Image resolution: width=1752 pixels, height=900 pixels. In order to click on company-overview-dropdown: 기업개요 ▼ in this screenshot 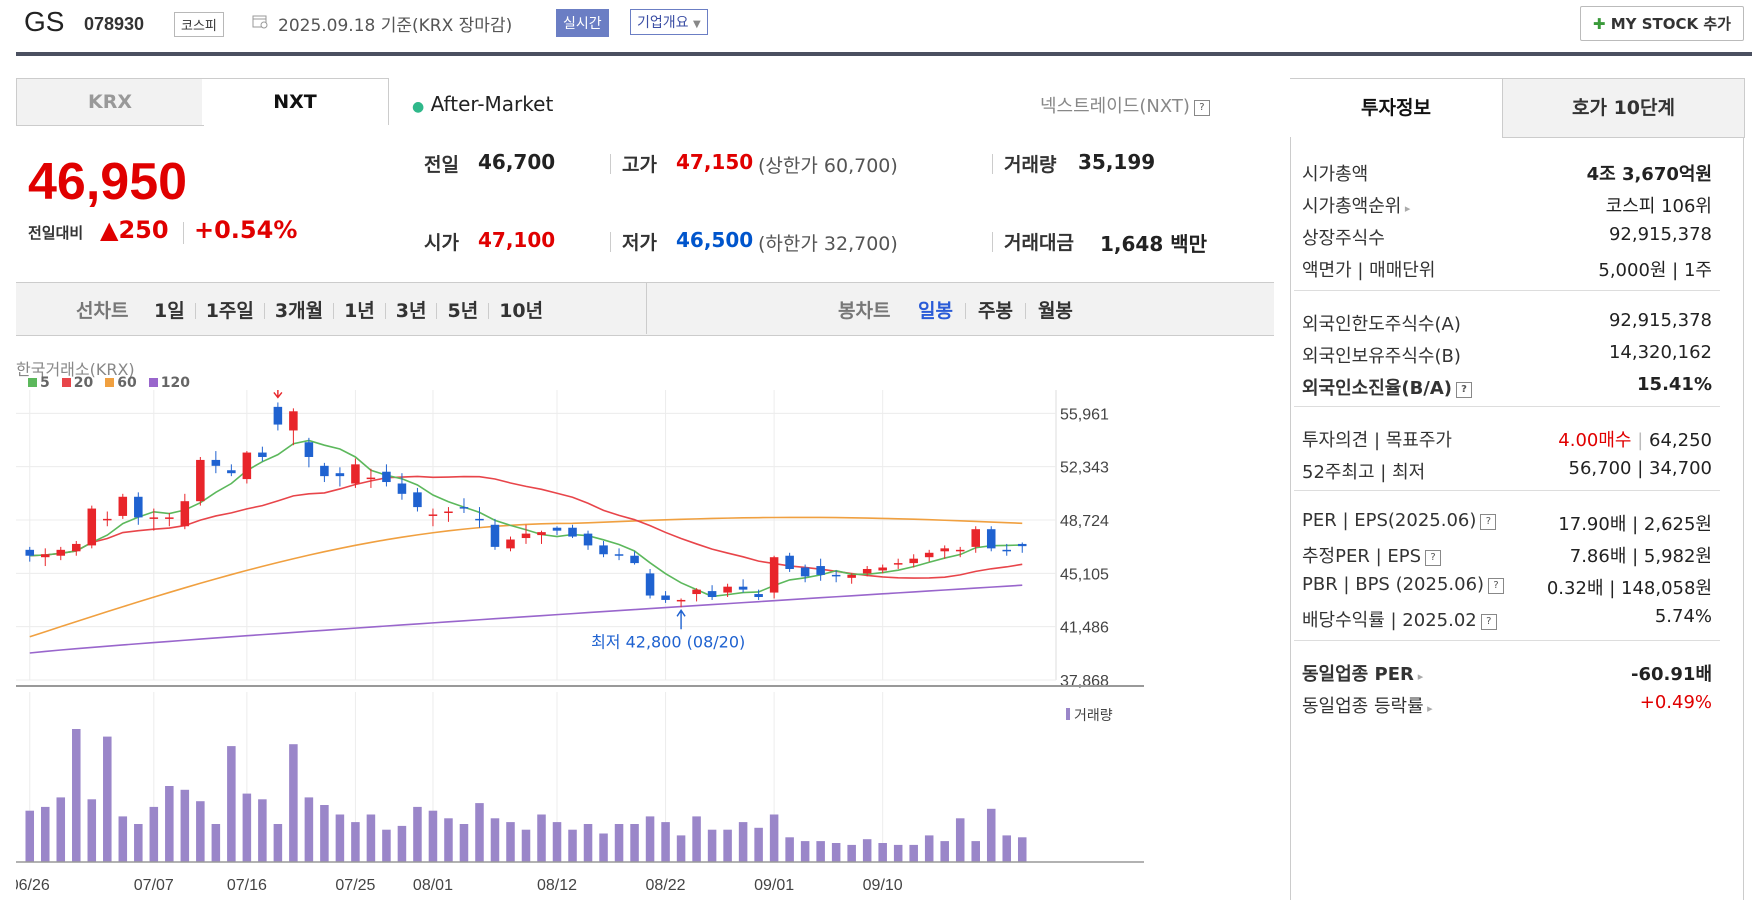, I will do `click(669, 22)`.